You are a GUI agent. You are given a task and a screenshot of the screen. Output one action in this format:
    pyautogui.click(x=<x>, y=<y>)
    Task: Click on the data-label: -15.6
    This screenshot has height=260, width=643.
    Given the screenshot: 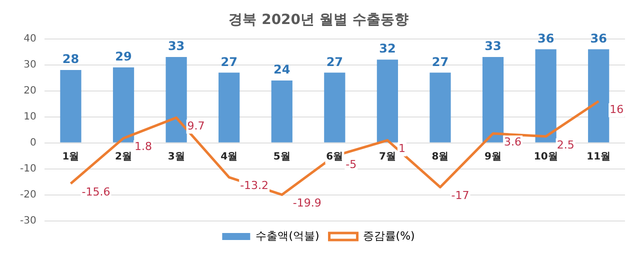 What is the action you would take?
    pyautogui.click(x=96, y=191)
    